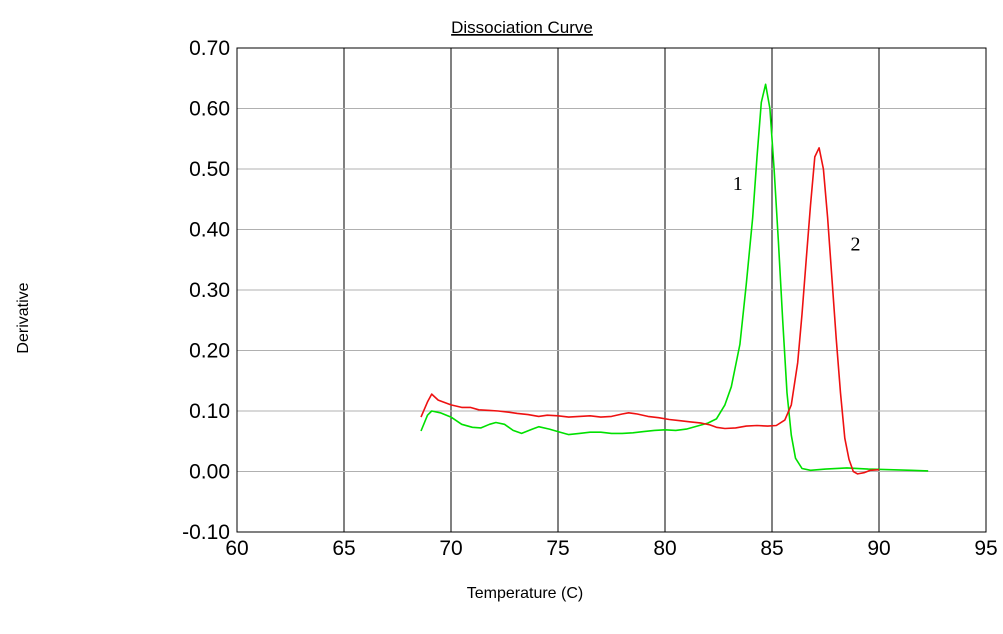  Describe the element at coordinates (209, 351) in the screenshot. I see `y-tick-label: 0.20` at that location.